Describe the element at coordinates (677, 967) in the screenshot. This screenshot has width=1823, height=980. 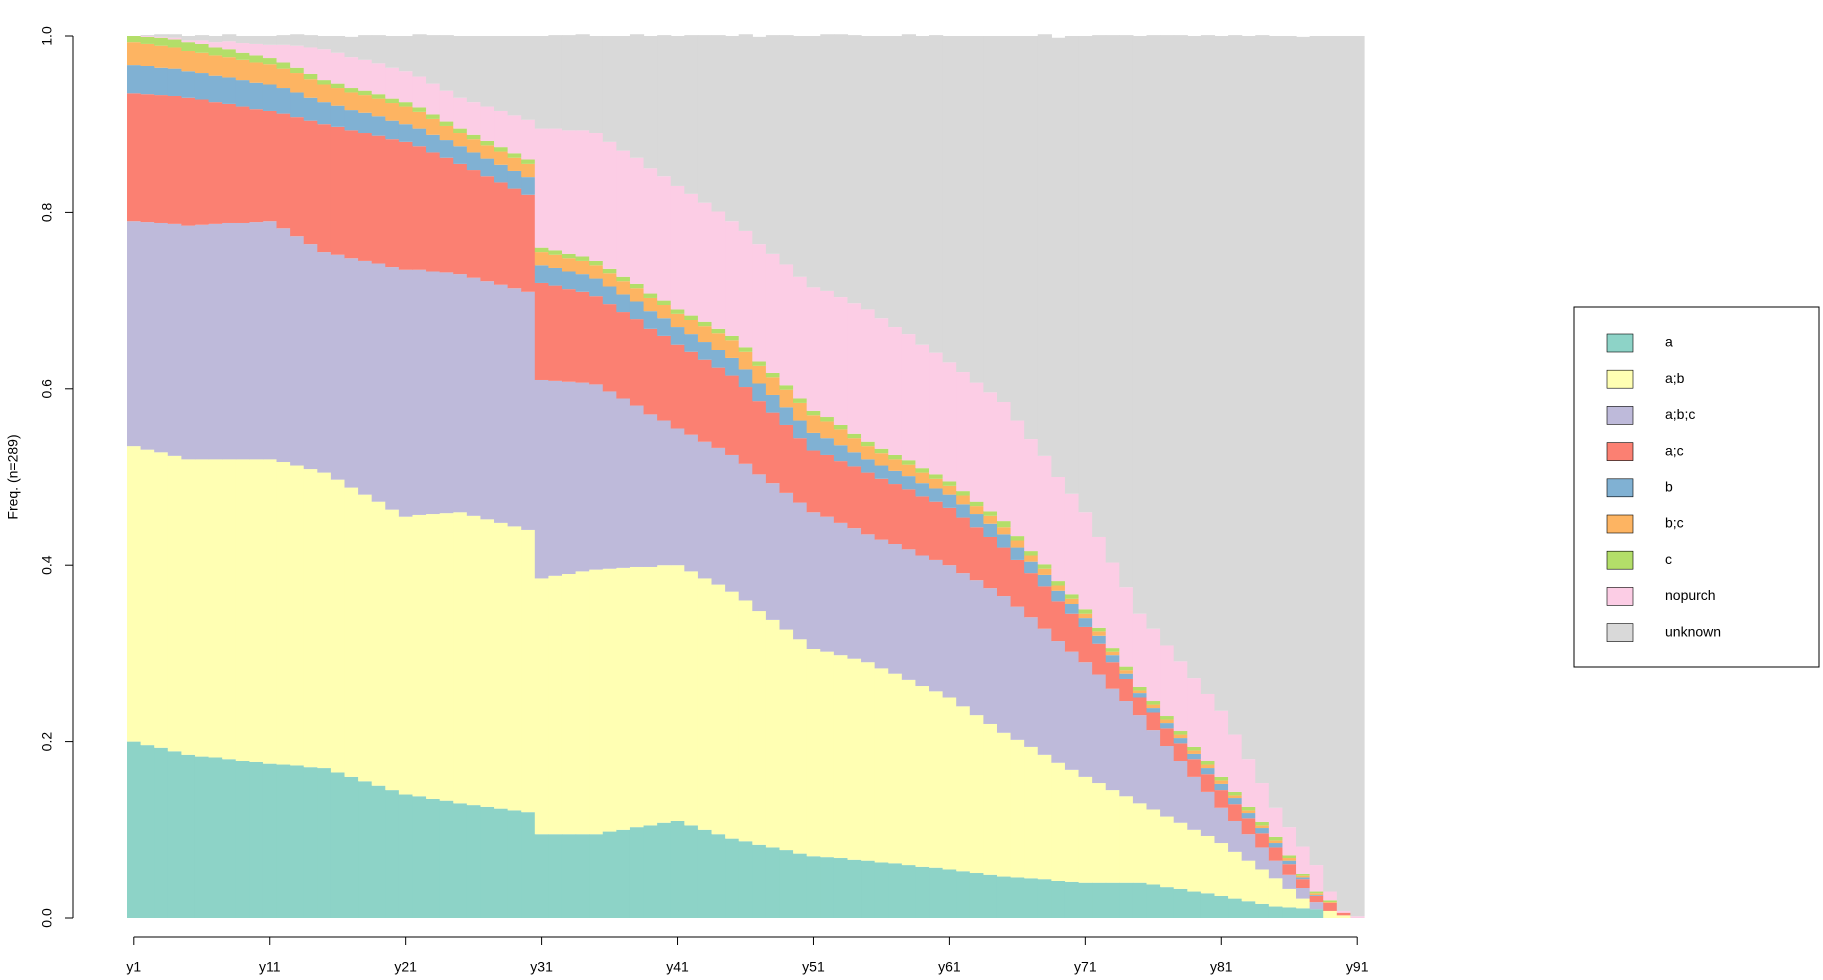
I see `x-tick-label: y41` at that location.